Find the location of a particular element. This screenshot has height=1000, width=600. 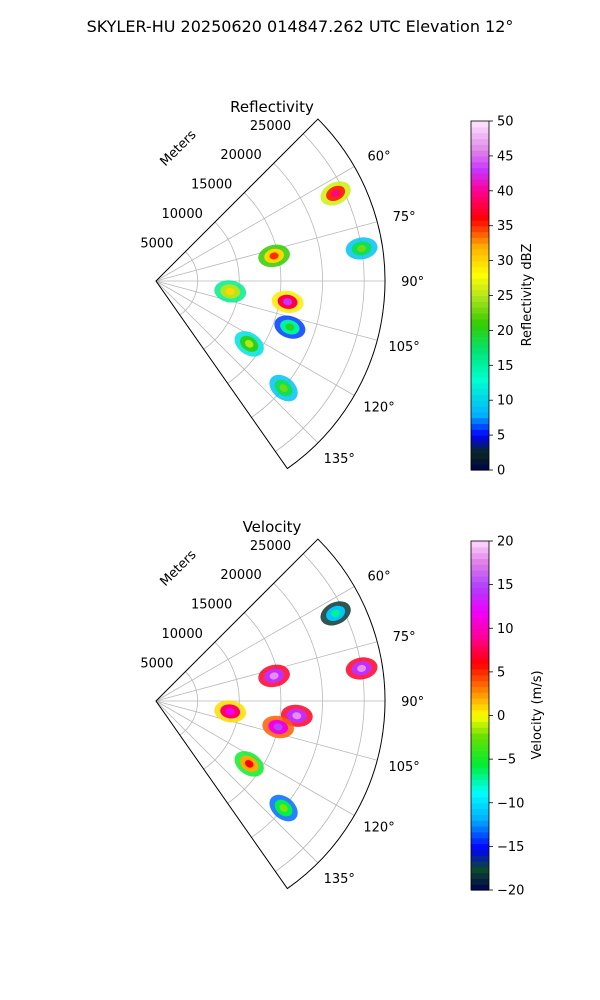

colorbar-tick-label: 45 is located at coordinates (505, 156).